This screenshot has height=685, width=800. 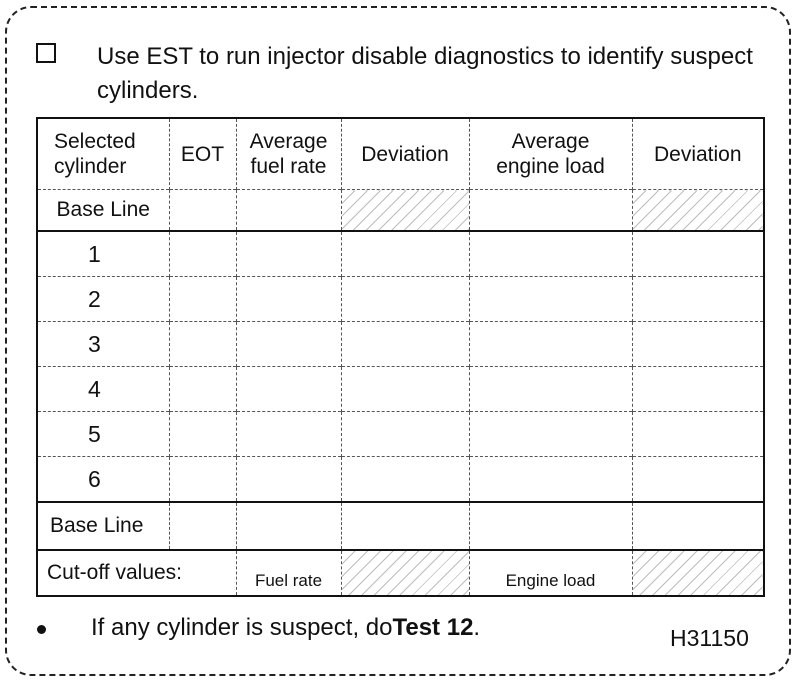 I want to click on header-average-fuel-rate: Average fuel rate, so click(x=288, y=153).